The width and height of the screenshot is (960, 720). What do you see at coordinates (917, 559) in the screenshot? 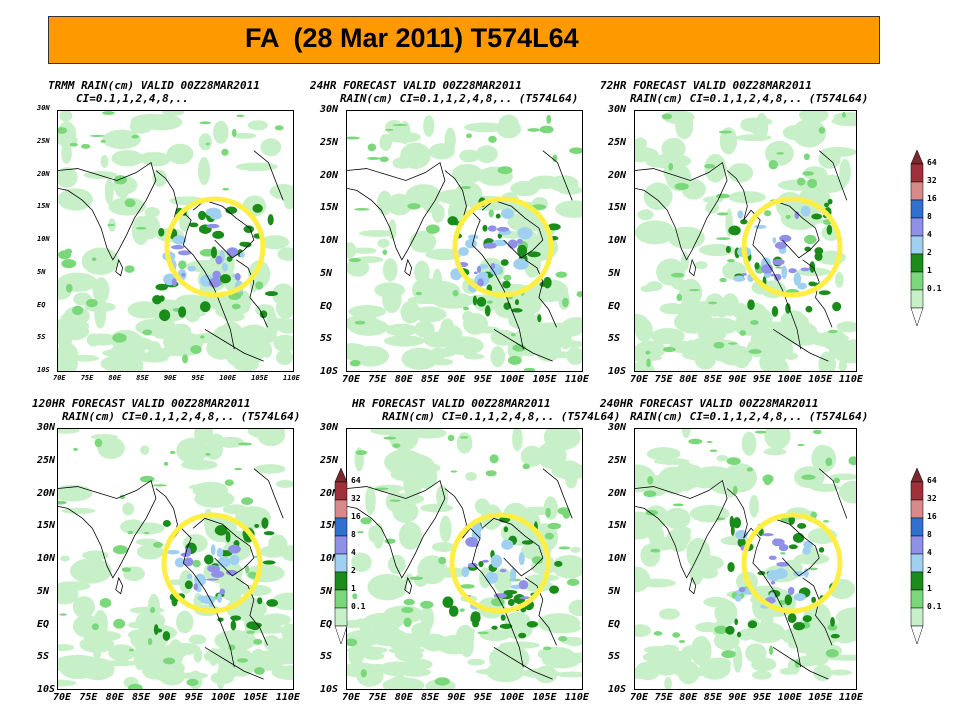
I see `colorbar` at bounding box center [917, 559].